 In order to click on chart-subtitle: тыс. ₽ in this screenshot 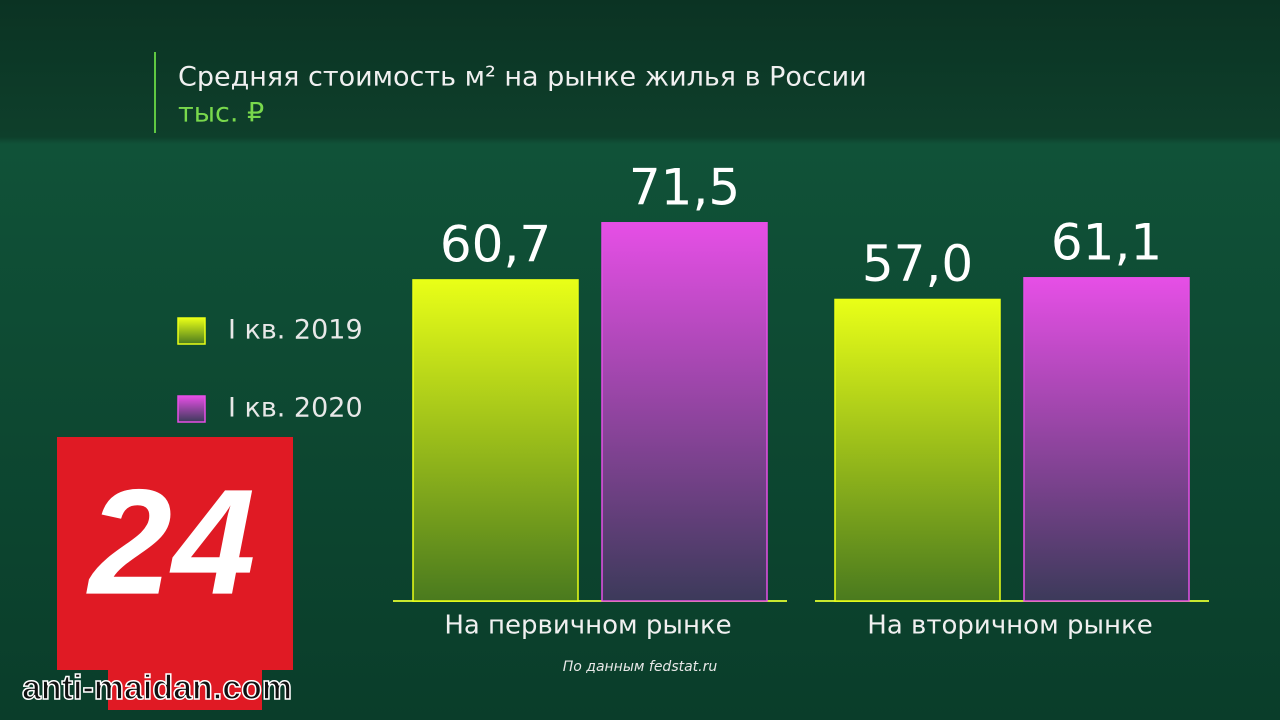, I will do `click(221, 113)`.